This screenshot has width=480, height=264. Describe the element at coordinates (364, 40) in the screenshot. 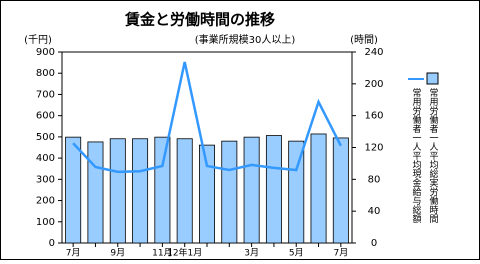

I see `y2-axis-label: (時間)` at that location.